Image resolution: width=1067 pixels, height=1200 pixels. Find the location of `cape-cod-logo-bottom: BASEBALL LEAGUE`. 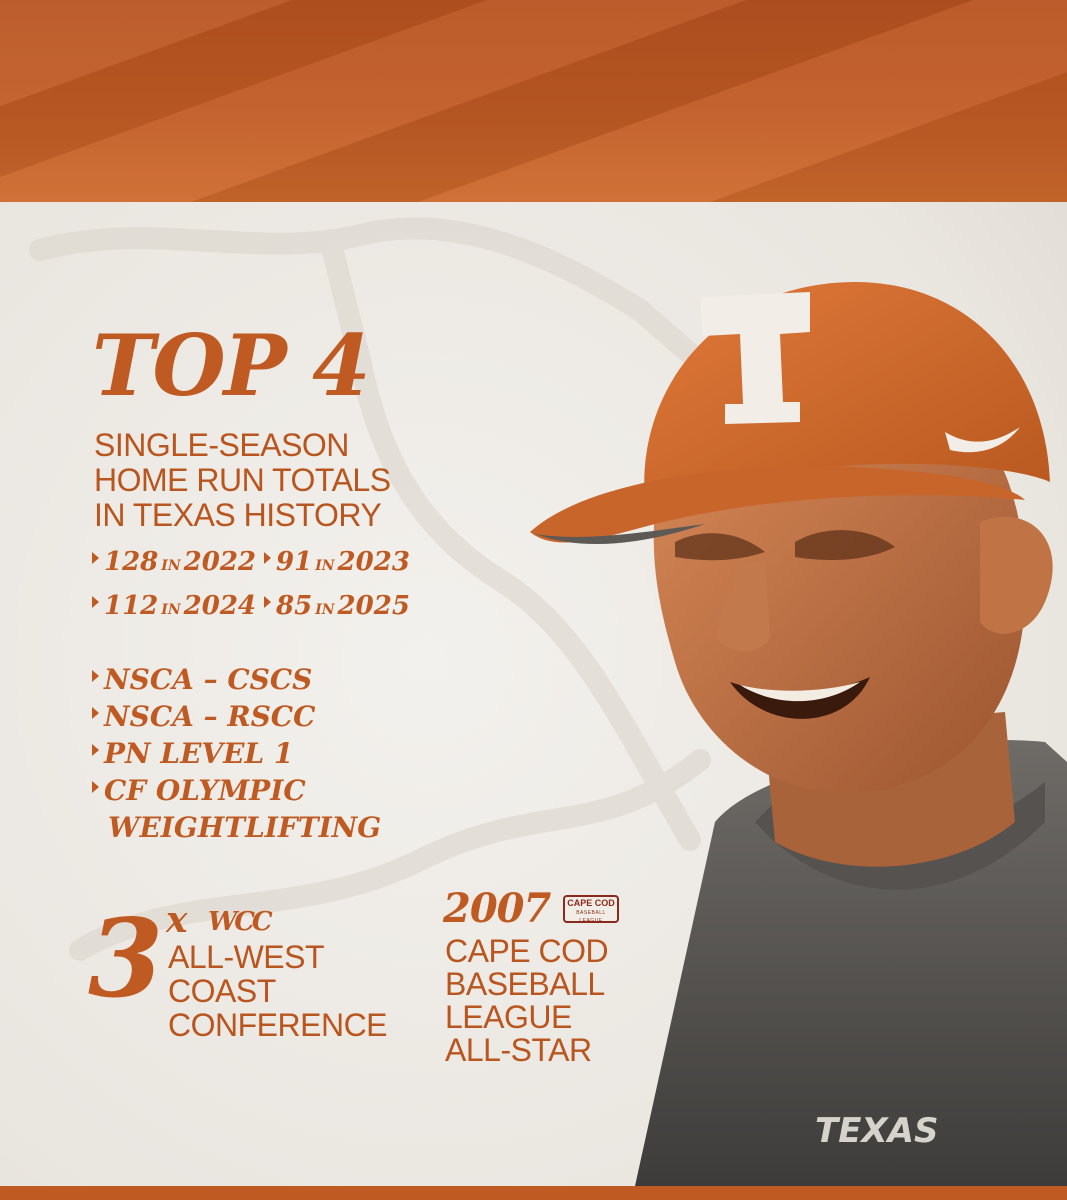

cape-cod-logo-bottom: BASEBALL LEAGUE is located at coordinates (591, 917).